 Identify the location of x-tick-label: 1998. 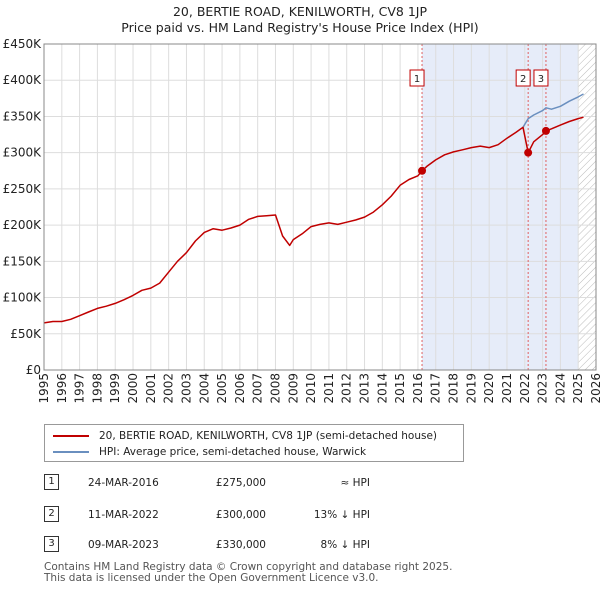
(97, 388).